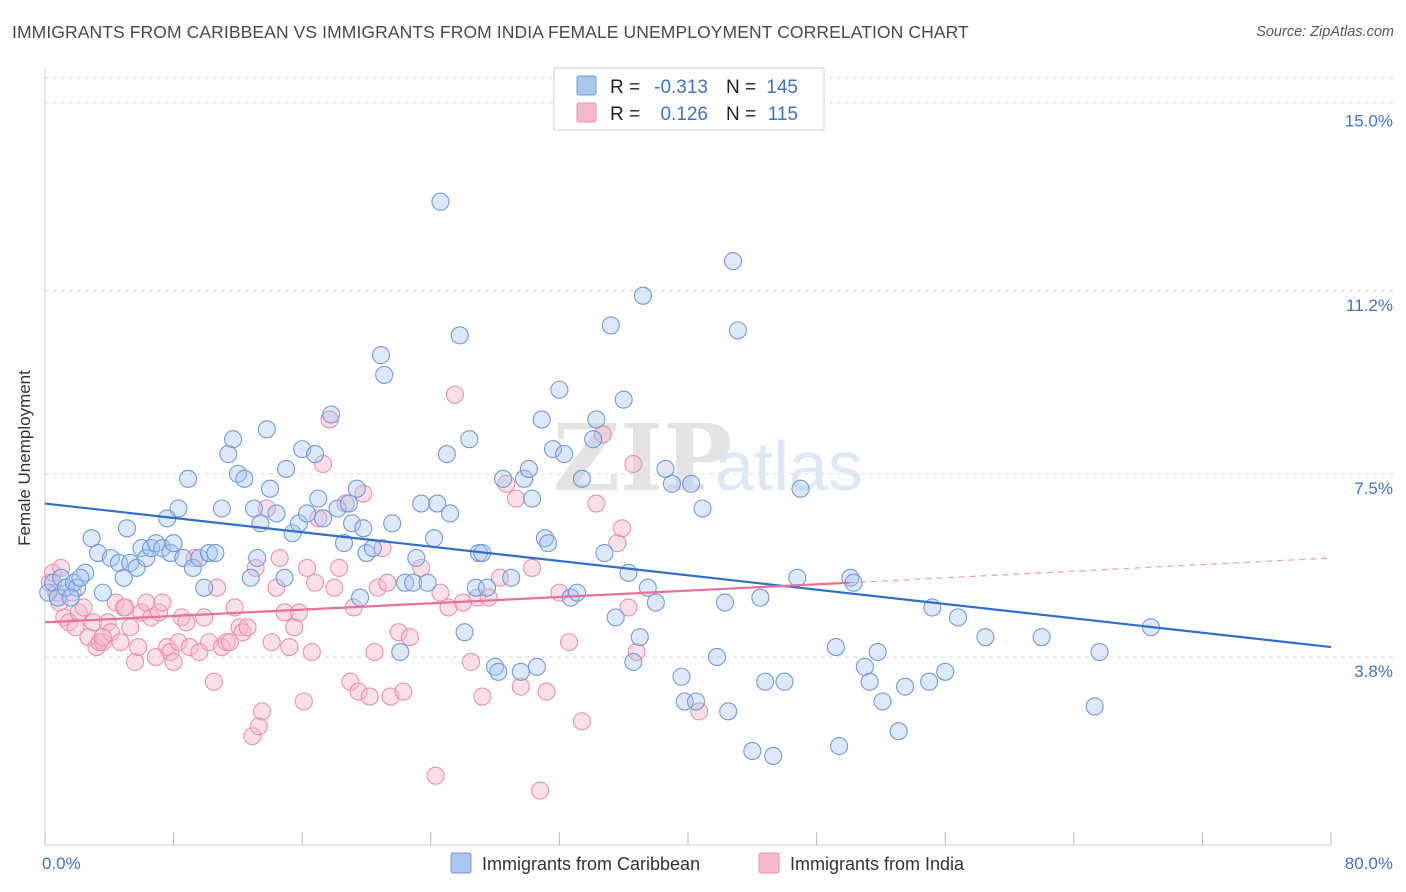 This screenshot has width=1406, height=892. Describe the element at coordinates (61, 863) in the screenshot. I see `x-tick-label-left: 0.0%` at that location.